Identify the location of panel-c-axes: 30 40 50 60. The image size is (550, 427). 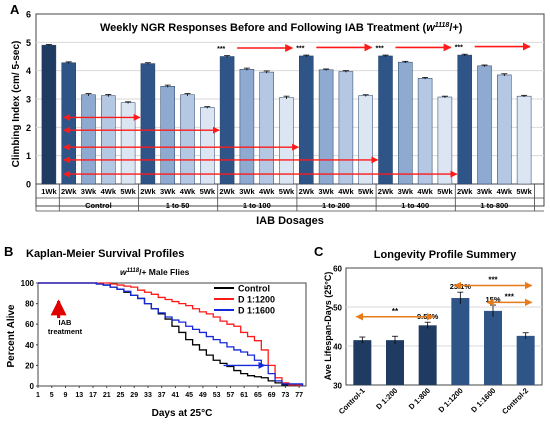
(438, 328).